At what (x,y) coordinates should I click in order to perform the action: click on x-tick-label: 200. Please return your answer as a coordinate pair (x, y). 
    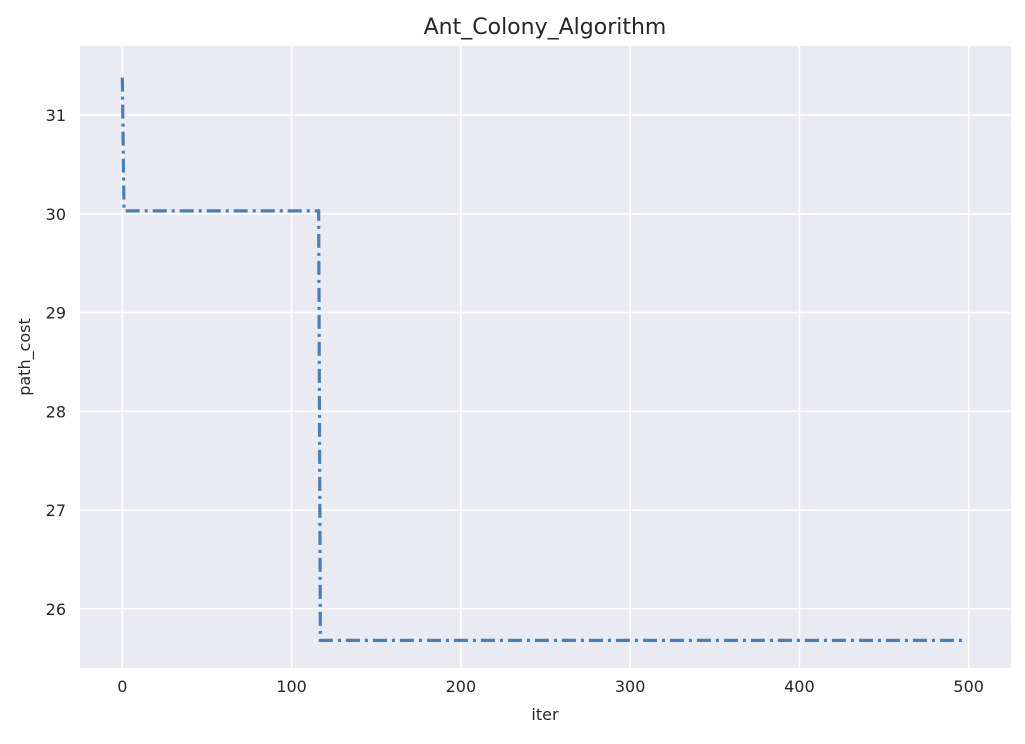
    Looking at the image, I should click on (461, 686).